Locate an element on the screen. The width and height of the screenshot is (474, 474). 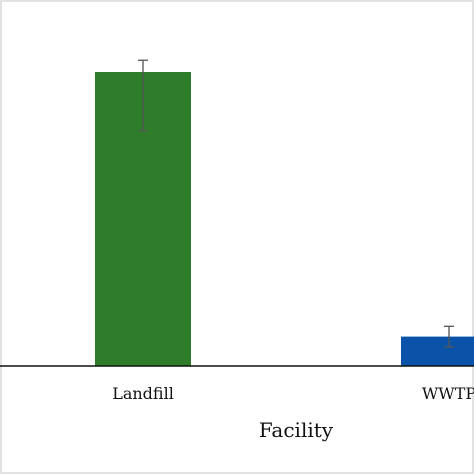
x-tick-labels: Landfill WWTP is located at coordinates (293, 393).